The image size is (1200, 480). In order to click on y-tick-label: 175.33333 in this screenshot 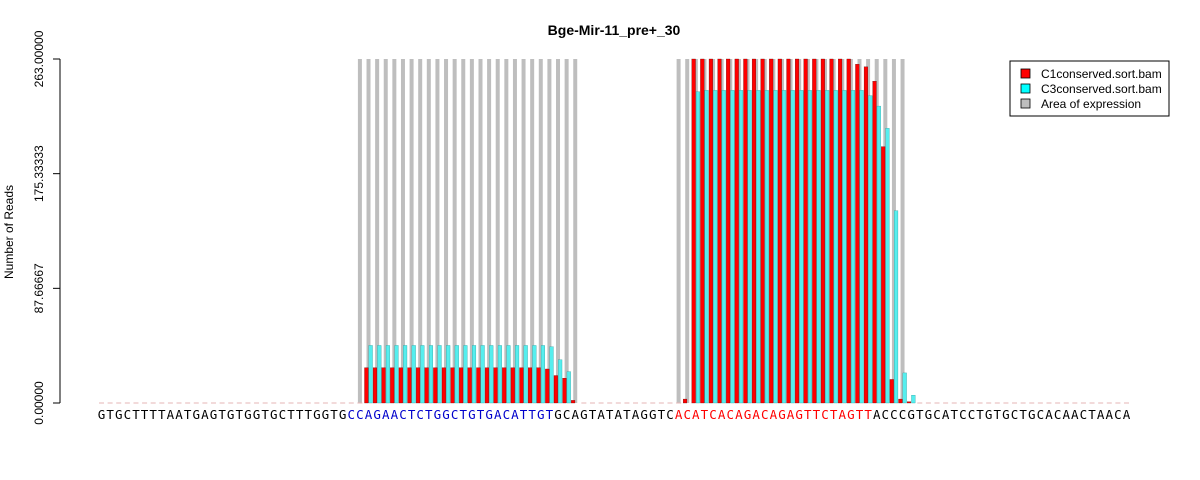, I will do `click(39, 173)`.